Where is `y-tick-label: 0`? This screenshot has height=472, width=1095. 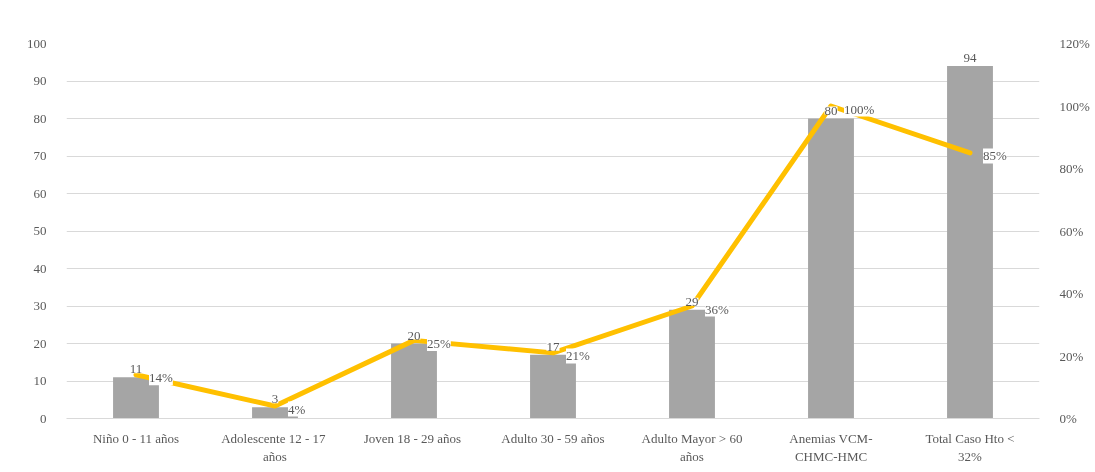 y-tick-label: 0 is located at coordinates (43, 418).